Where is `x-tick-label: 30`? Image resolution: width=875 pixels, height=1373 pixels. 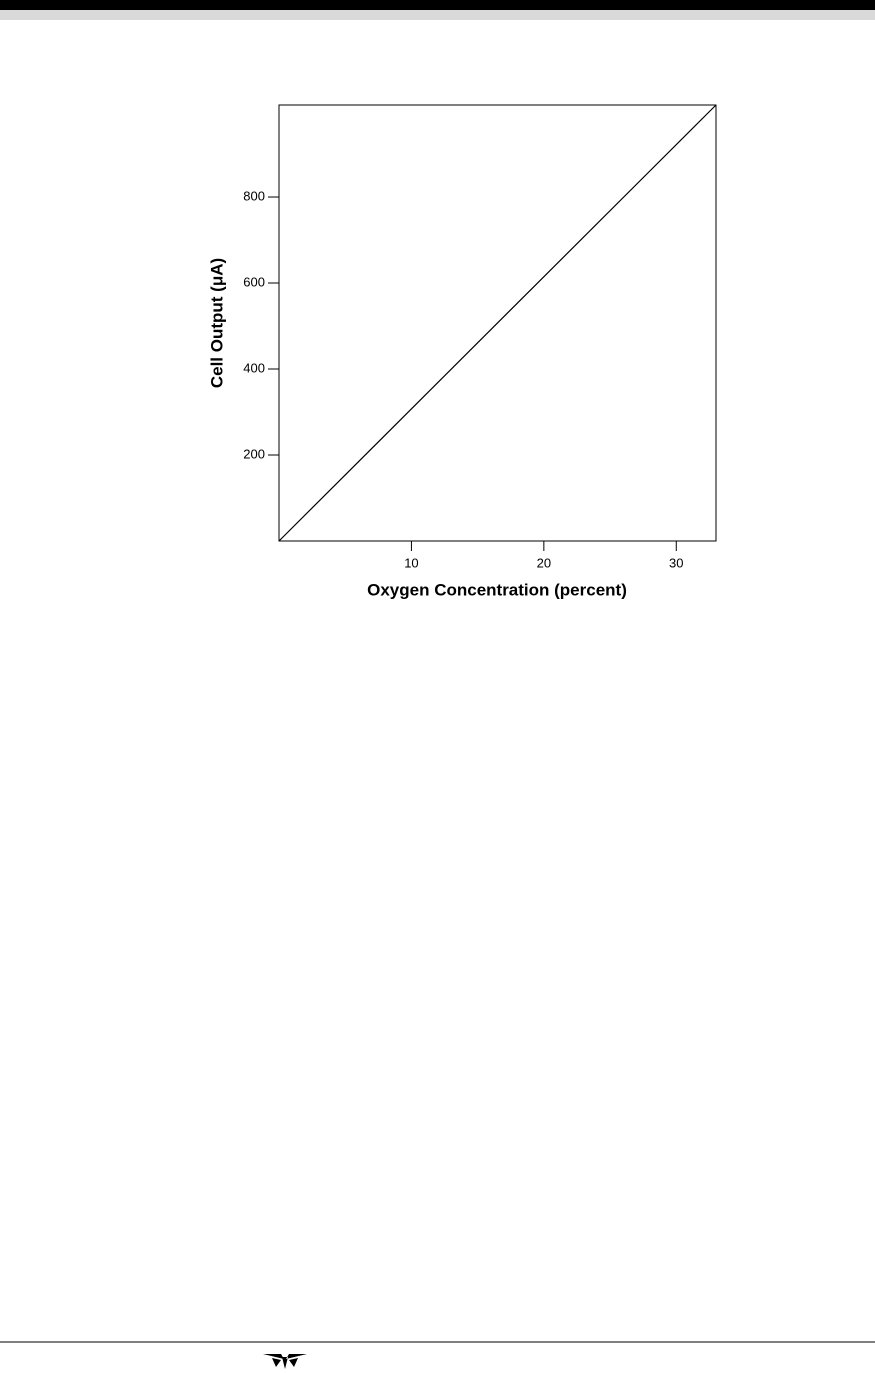
x-tick-label: 30 is located at coordinates (676, 562).